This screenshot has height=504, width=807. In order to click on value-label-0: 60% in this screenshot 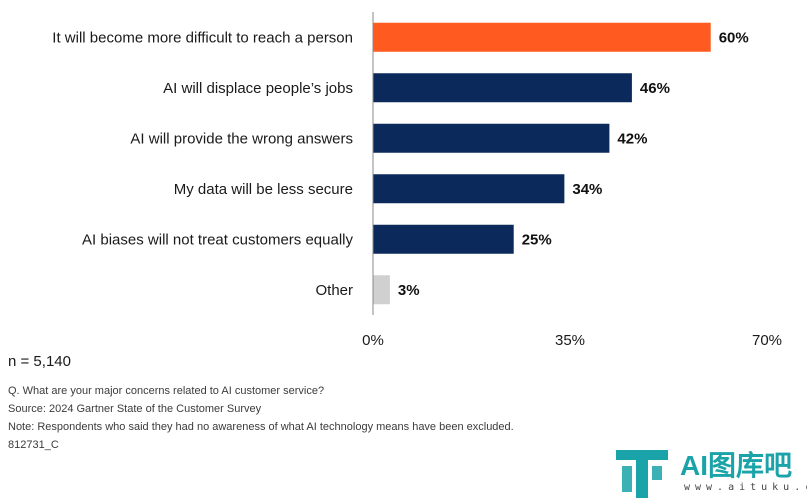, I will do `click(734, 37)`.